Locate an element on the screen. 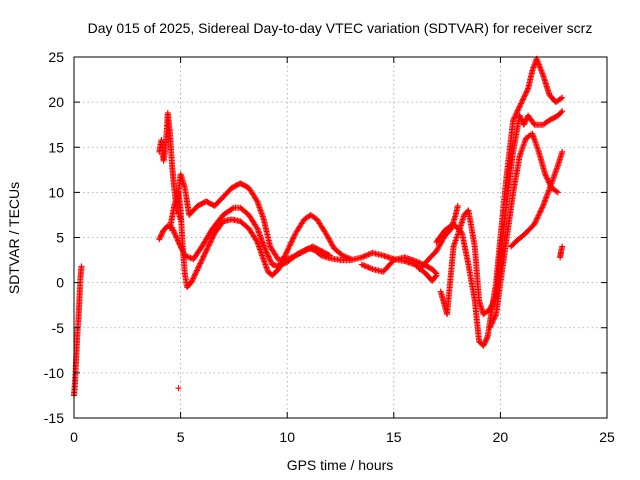 Image resolution: width=640 pixels, height=480 pixels. x-axis-tick-labels: 0 5 10 15 20 25 is located at coordinates (342, 437).